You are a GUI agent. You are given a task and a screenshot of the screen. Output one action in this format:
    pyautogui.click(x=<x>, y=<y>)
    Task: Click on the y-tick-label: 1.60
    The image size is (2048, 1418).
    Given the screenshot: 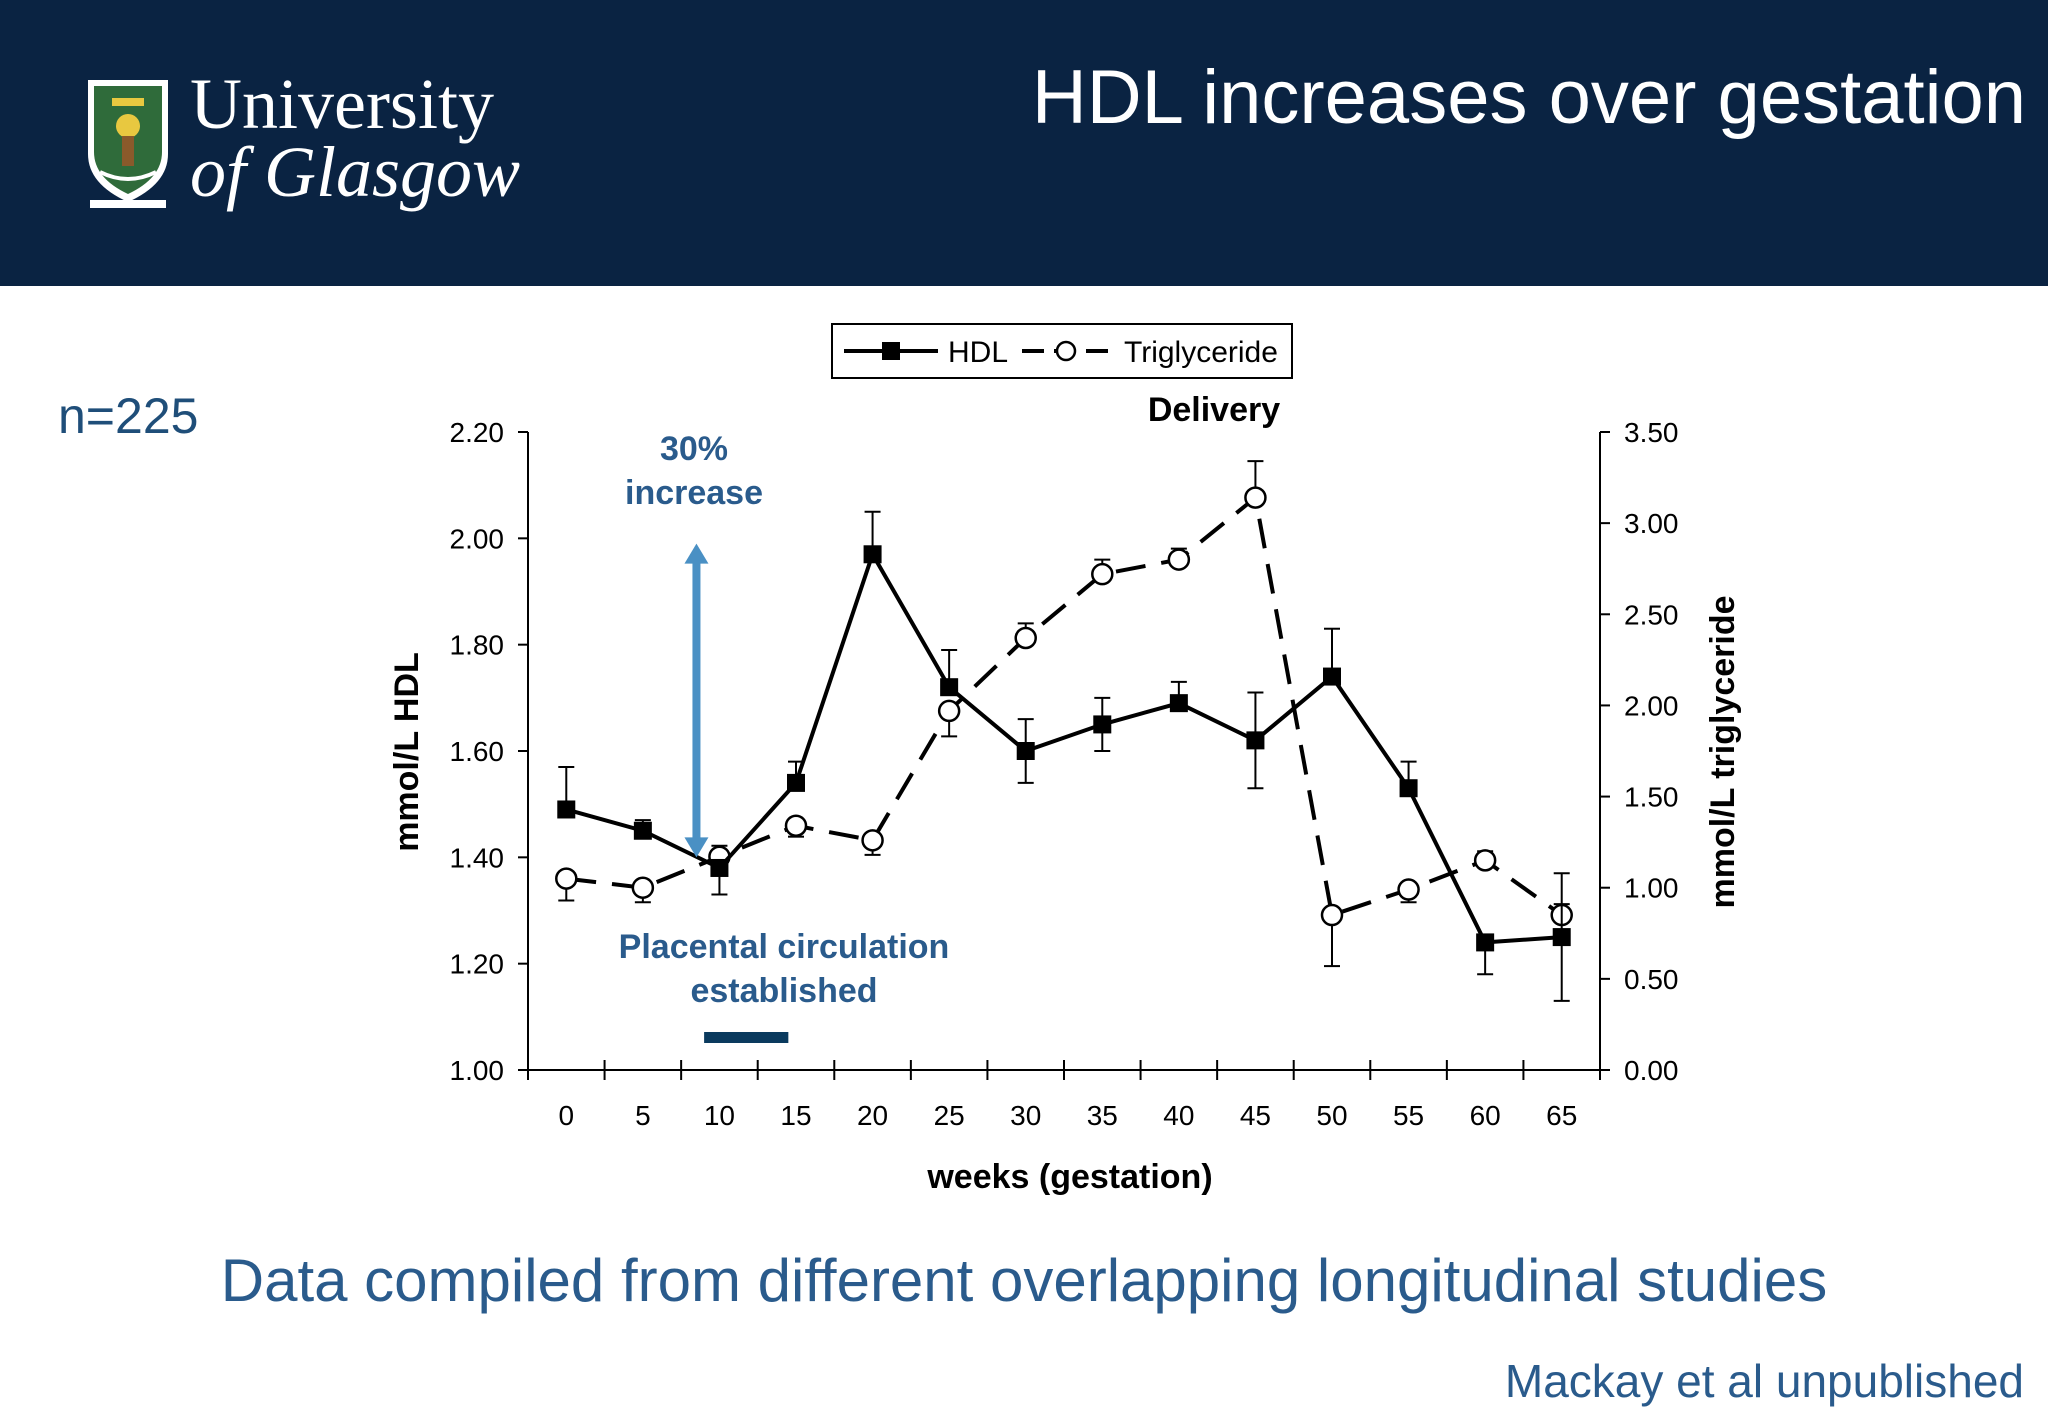 What is the action you would take?
    pyautogui.click(x=477, y=751)
    